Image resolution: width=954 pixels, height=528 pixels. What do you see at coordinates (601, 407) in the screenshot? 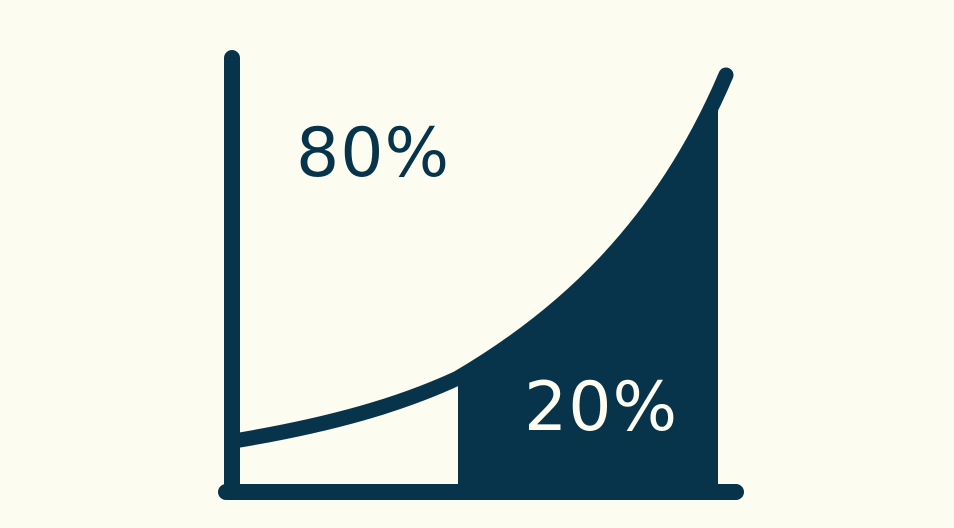
I see `label-20-percent: 20%` at bounding box center [601, 407].